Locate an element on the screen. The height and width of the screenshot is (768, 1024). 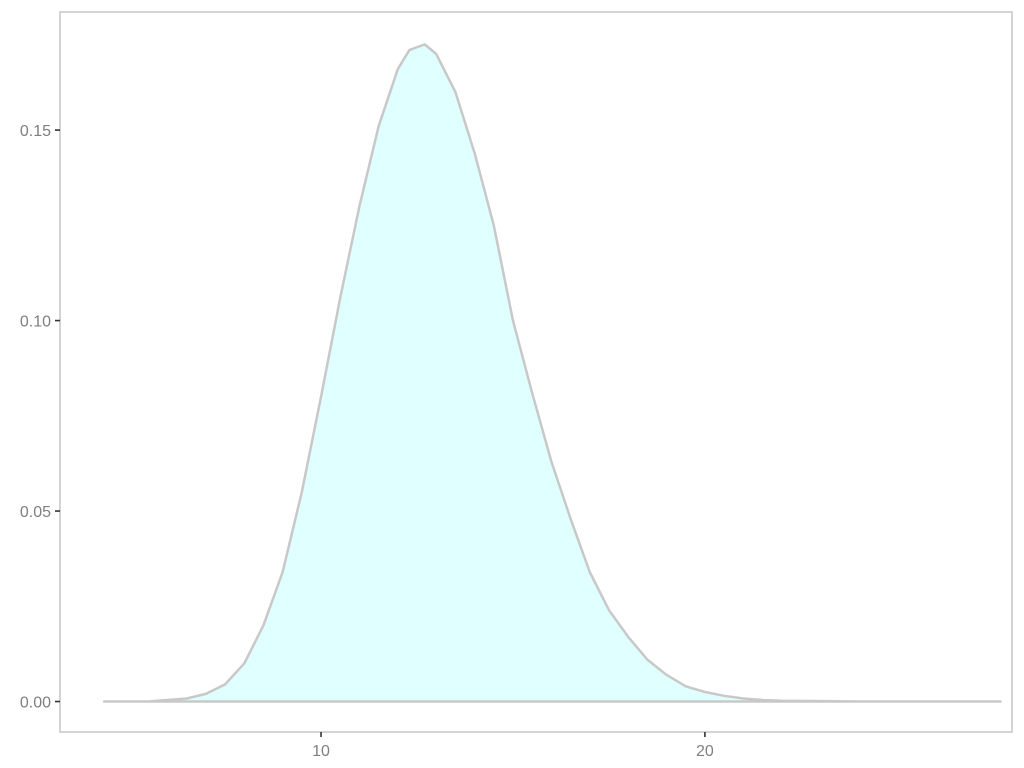
y-tick-label: 0.05 is located at coordinates (35, 512).